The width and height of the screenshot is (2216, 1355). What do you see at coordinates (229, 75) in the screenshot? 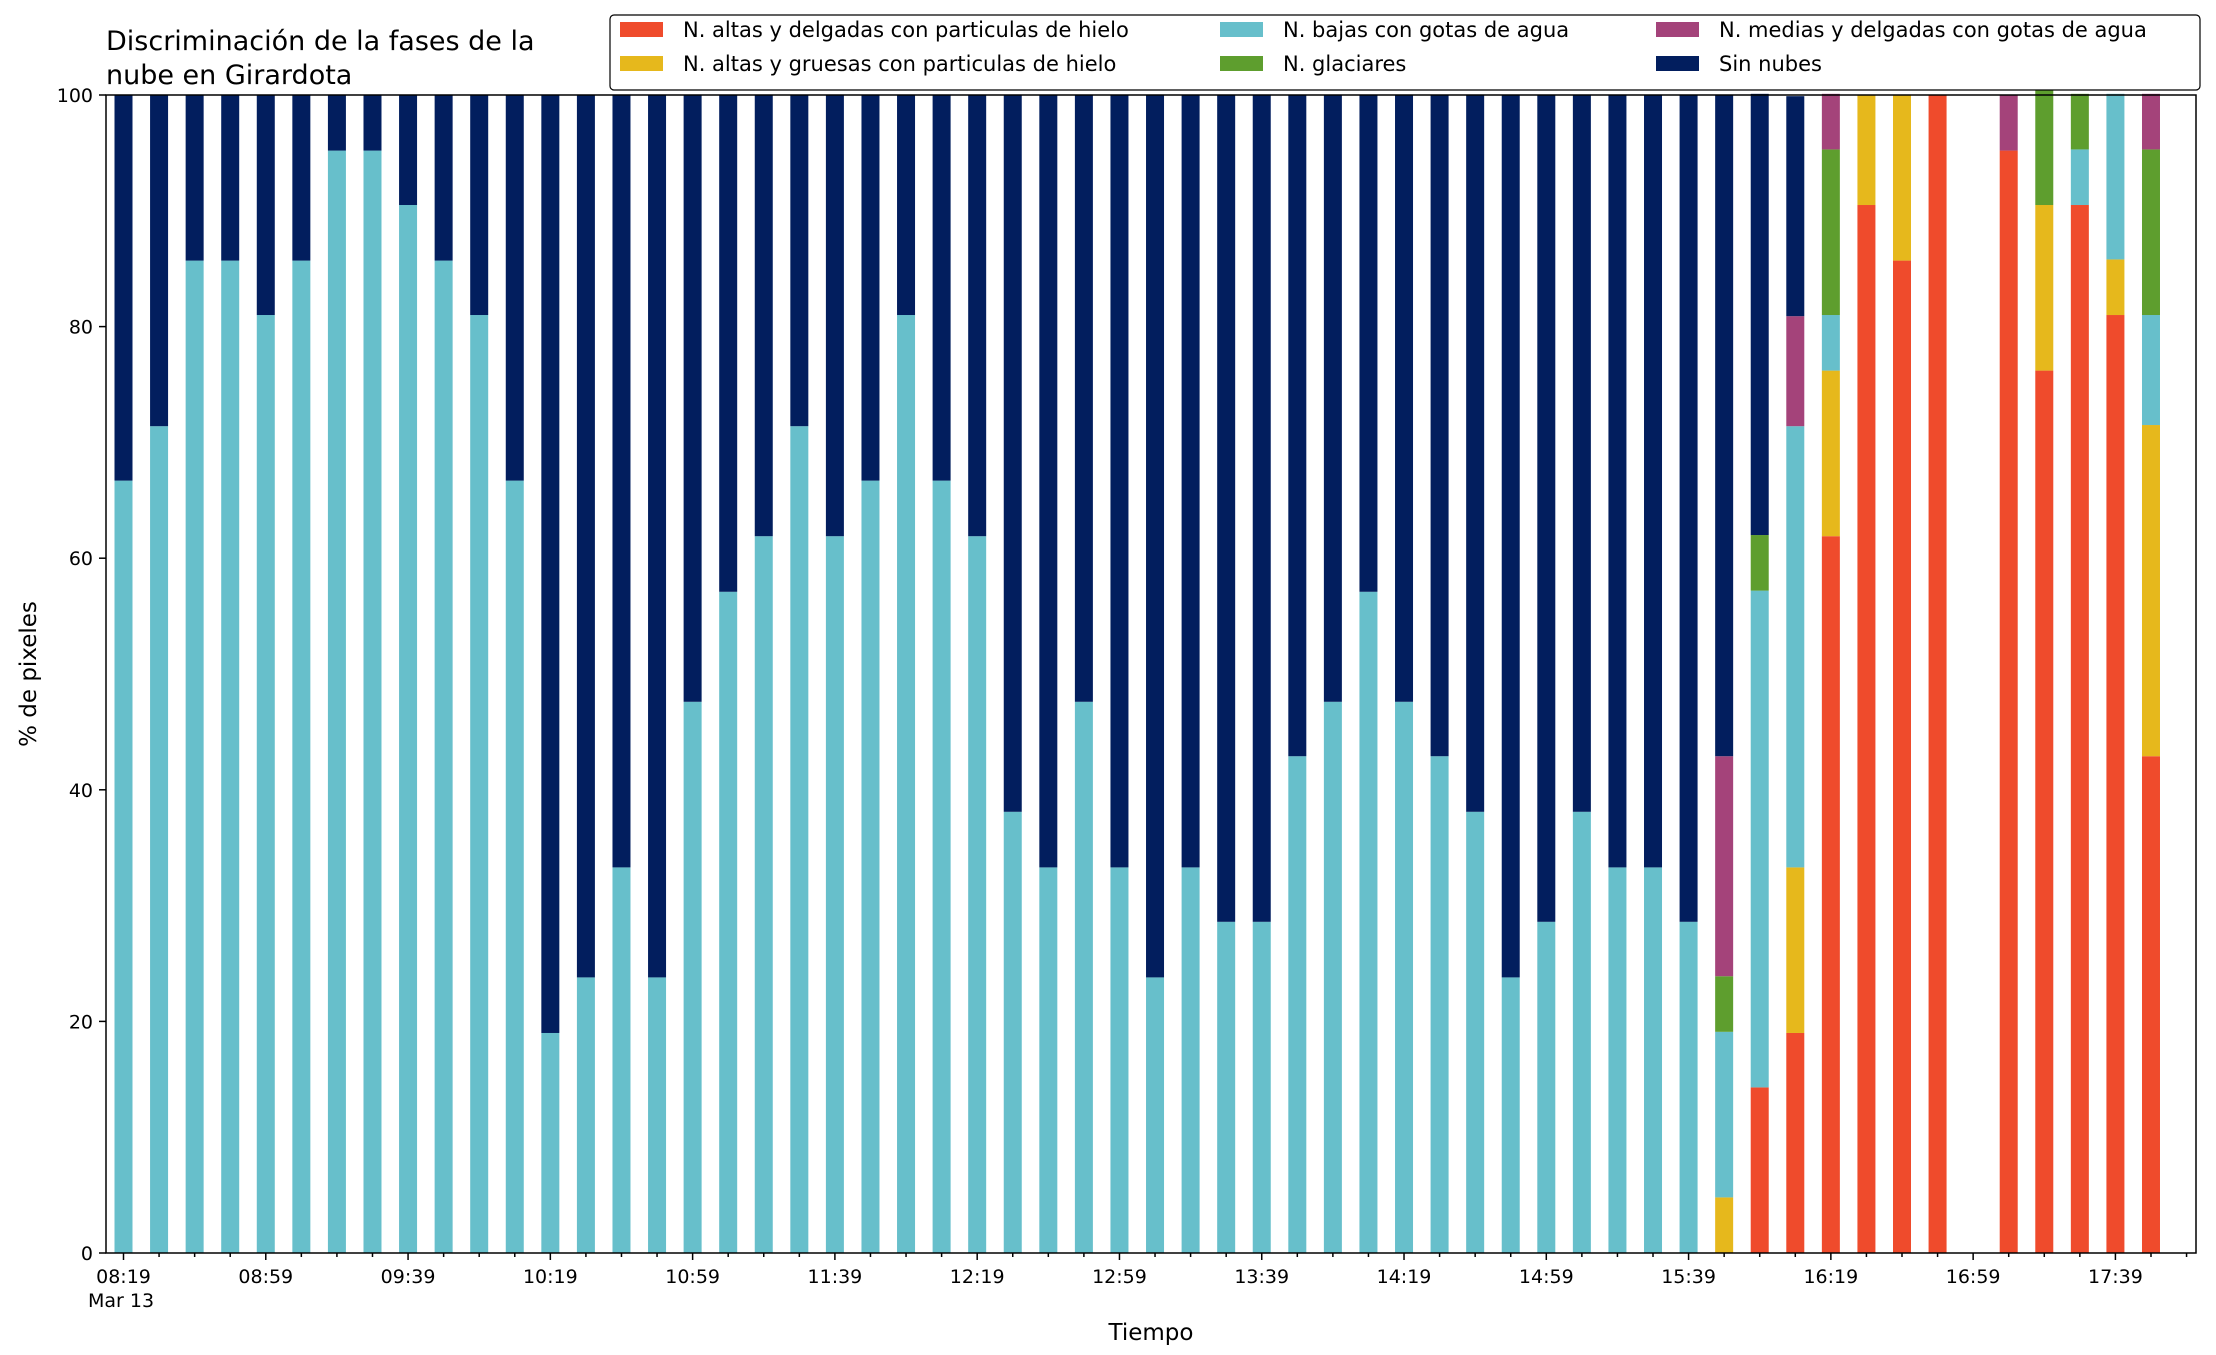
I see `chart-title-line-2: nube en Girardota` at bounding box center [229, 75].